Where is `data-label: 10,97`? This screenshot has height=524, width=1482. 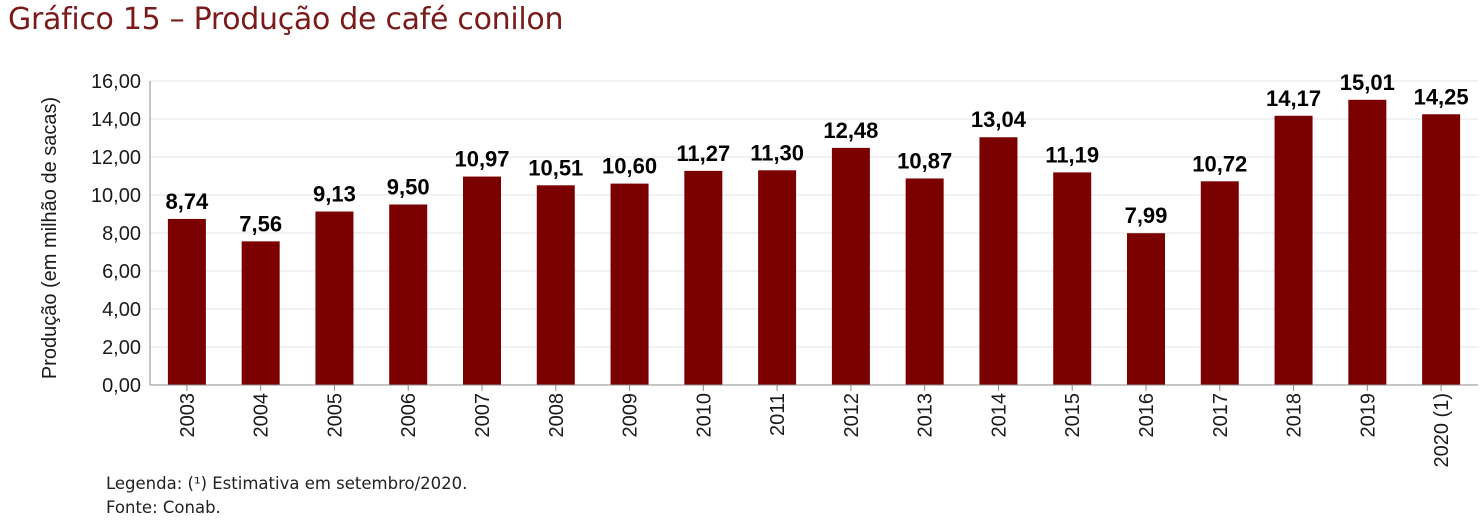 data-label: 10,97 is located at coordinates (481, 159).